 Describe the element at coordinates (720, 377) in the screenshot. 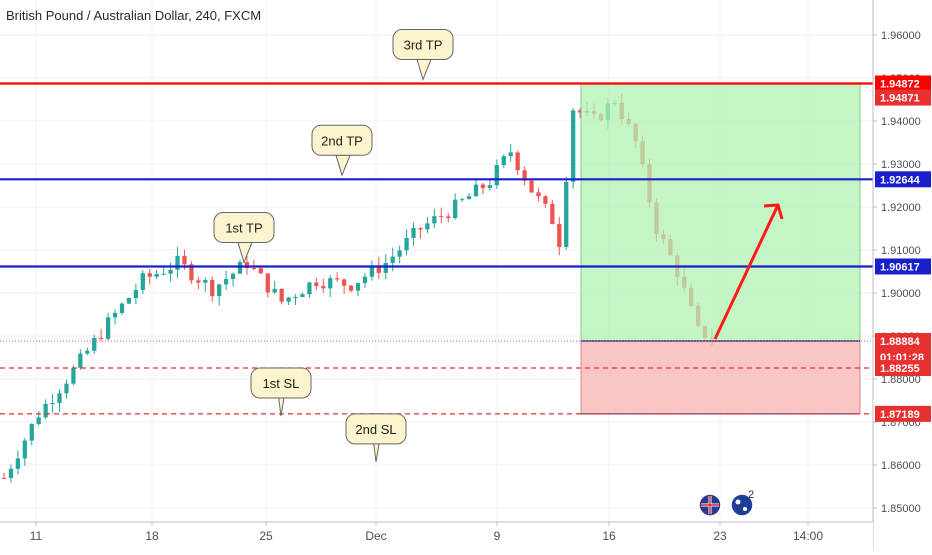

I see `loss-zone` at that location.